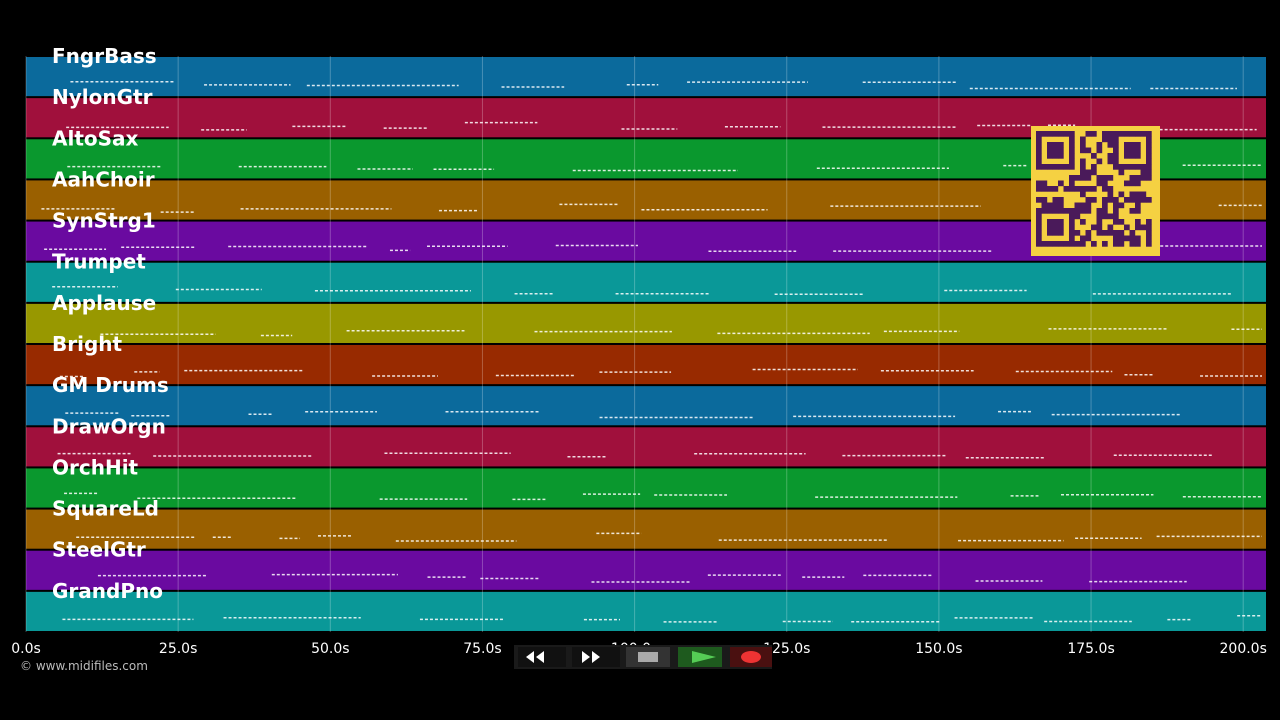 This screenshot has width=1280, height=720. What do you see at coordinates (105, 509) in the screenshot?
I see `track-name: SquareLd` at bounding box center [105, 509].